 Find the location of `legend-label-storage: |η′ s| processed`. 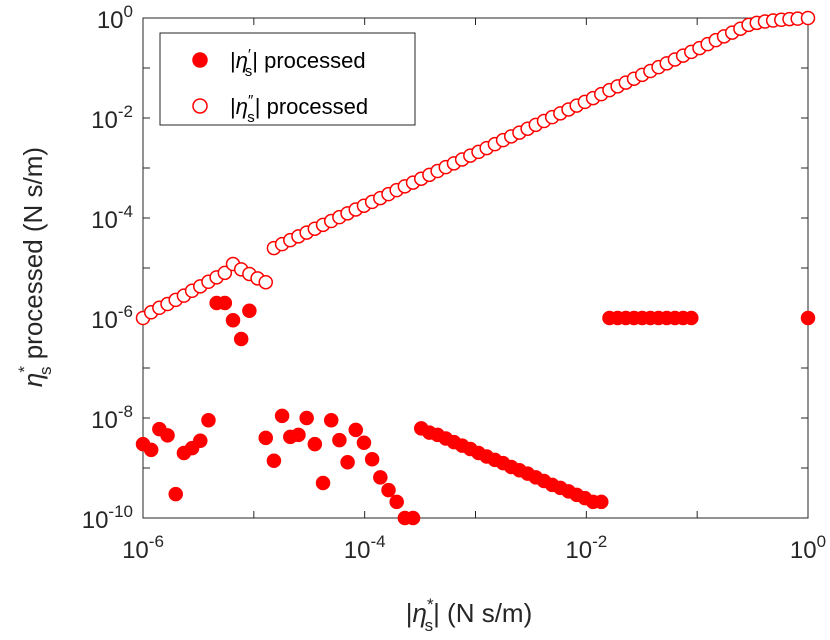

legend-label-storage: |η′ s| processed is located at coordinates (298, 63).